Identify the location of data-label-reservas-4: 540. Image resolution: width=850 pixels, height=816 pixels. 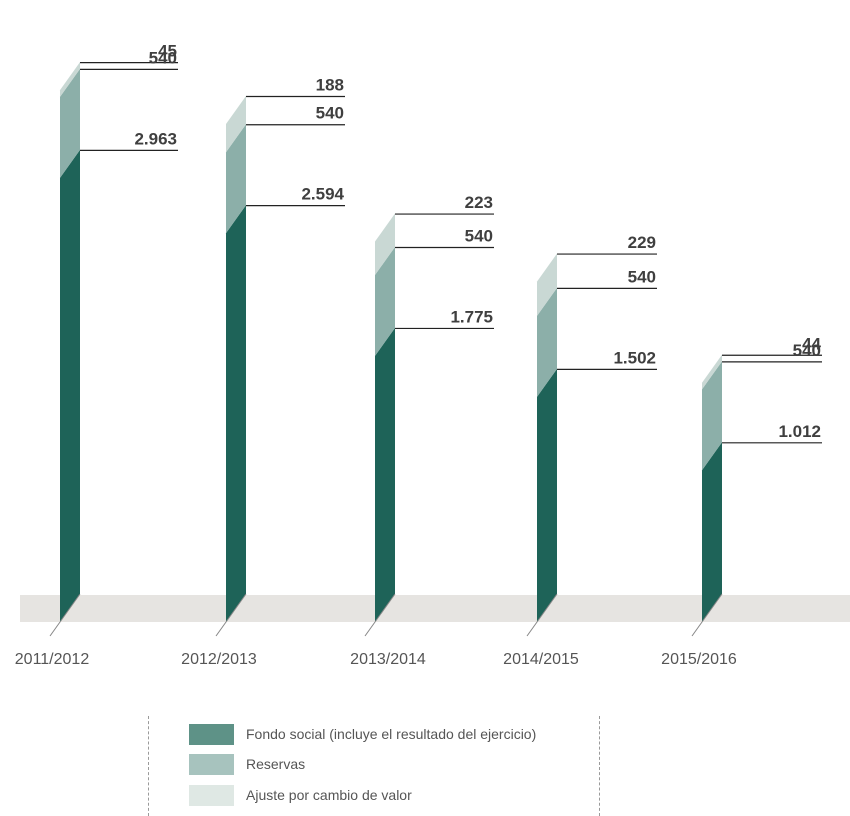
(642, 276).